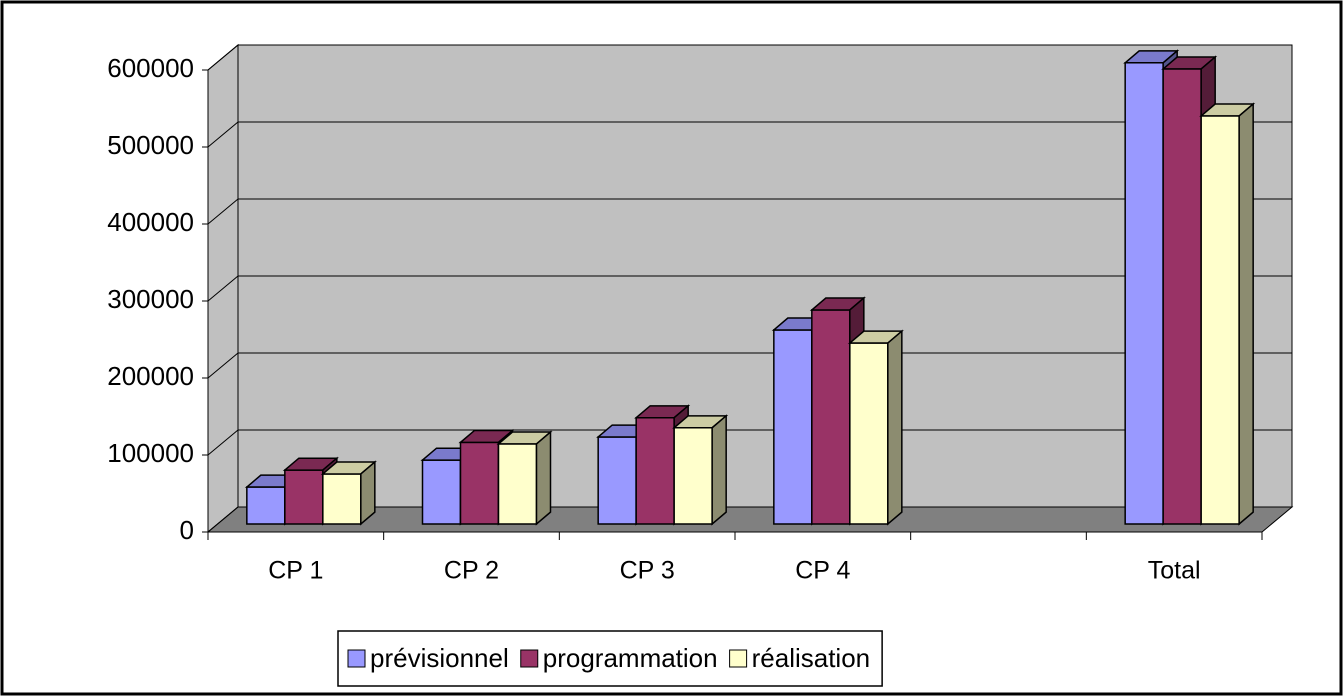  Describe the element at coordinates (439, 658) in the screenshot. I see `legend-label: prévisionnel` at that location.